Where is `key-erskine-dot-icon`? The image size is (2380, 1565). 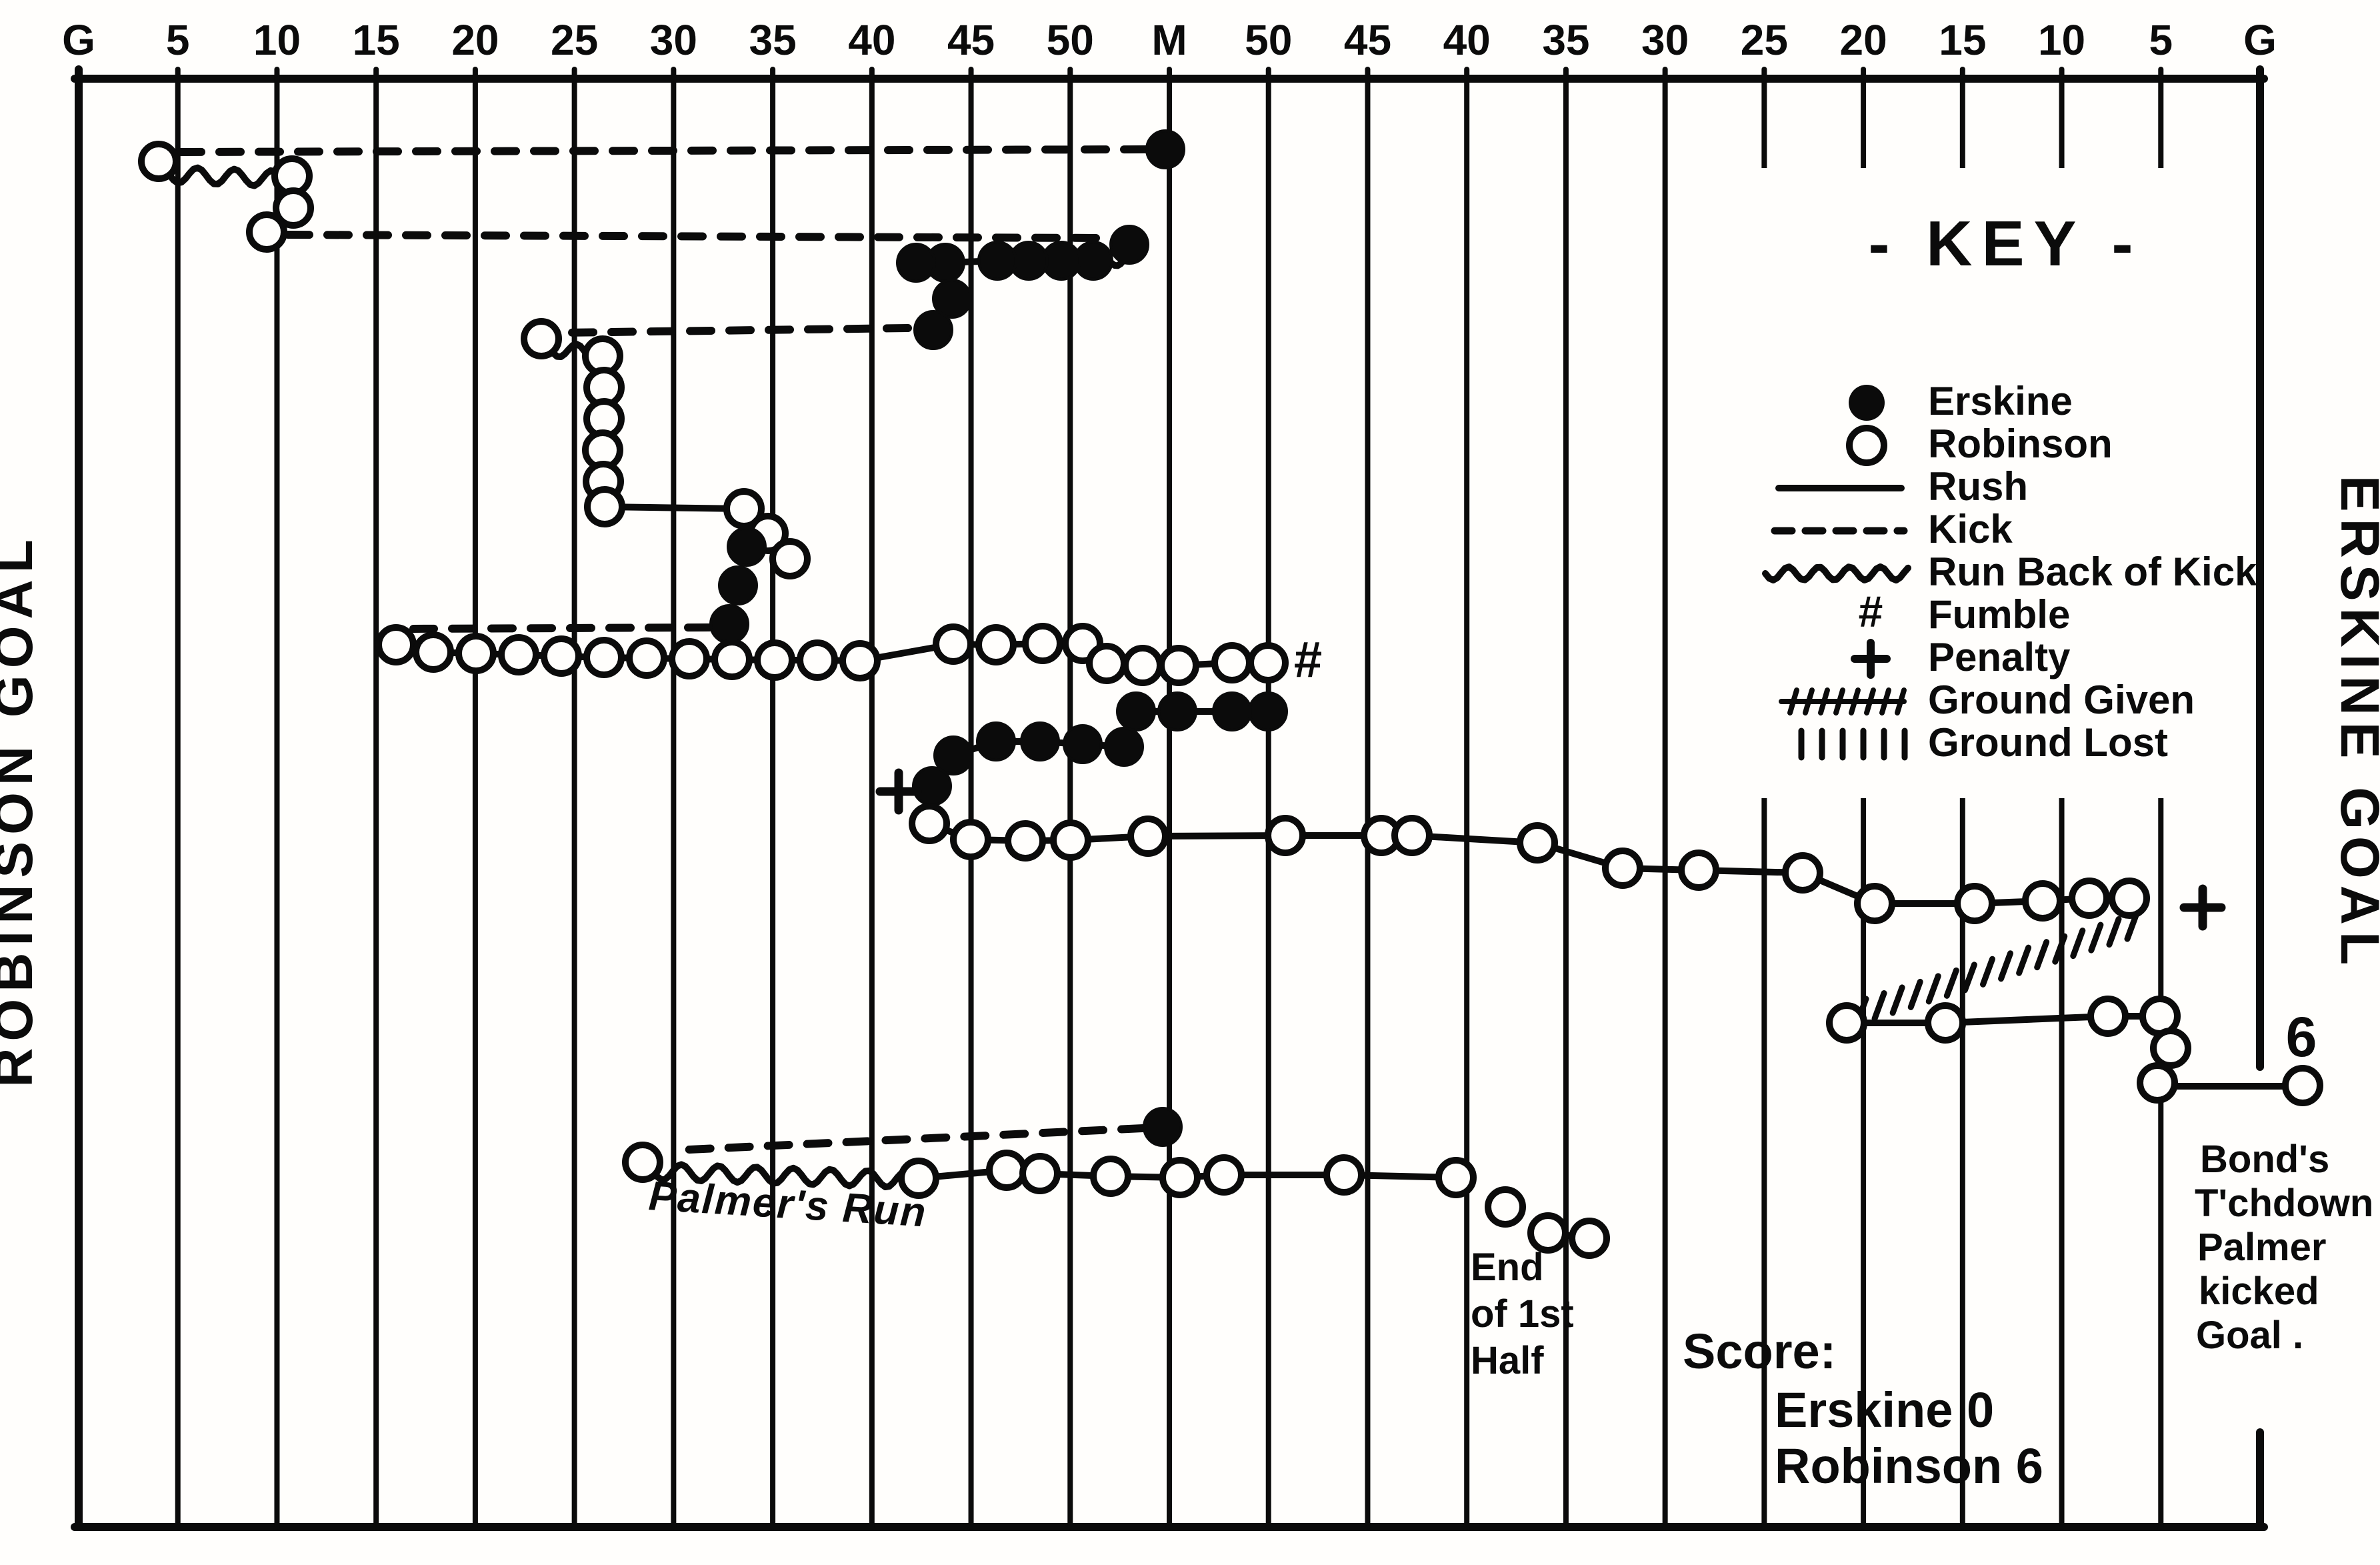
key-erskine-dot-icon is located at coordinates (1867, 403).